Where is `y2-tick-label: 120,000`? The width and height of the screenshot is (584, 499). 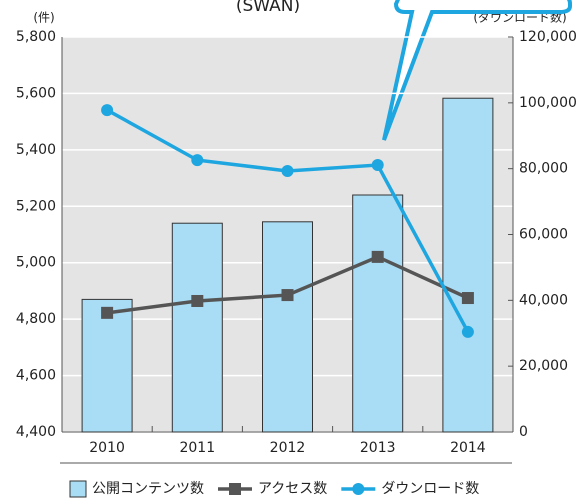
y2-tick-label: 120,000 is located at coordinates (548, 37).